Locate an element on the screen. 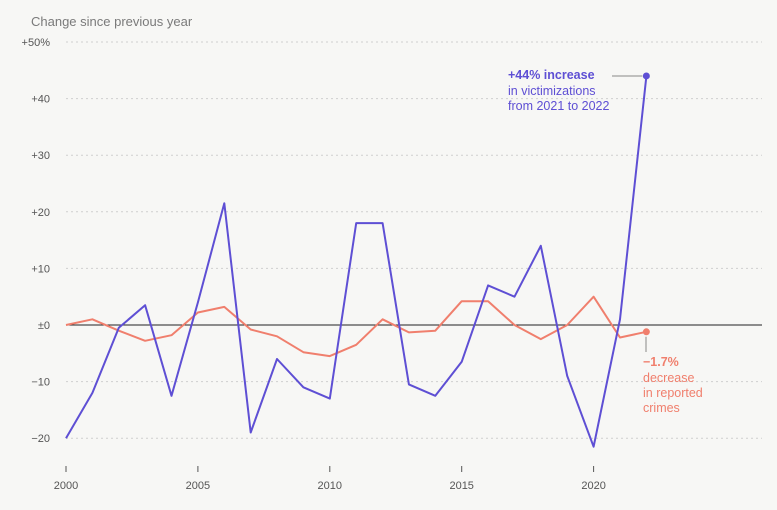  annotation-victimizations-title: +44% increase is located at coordinates (551, 75).